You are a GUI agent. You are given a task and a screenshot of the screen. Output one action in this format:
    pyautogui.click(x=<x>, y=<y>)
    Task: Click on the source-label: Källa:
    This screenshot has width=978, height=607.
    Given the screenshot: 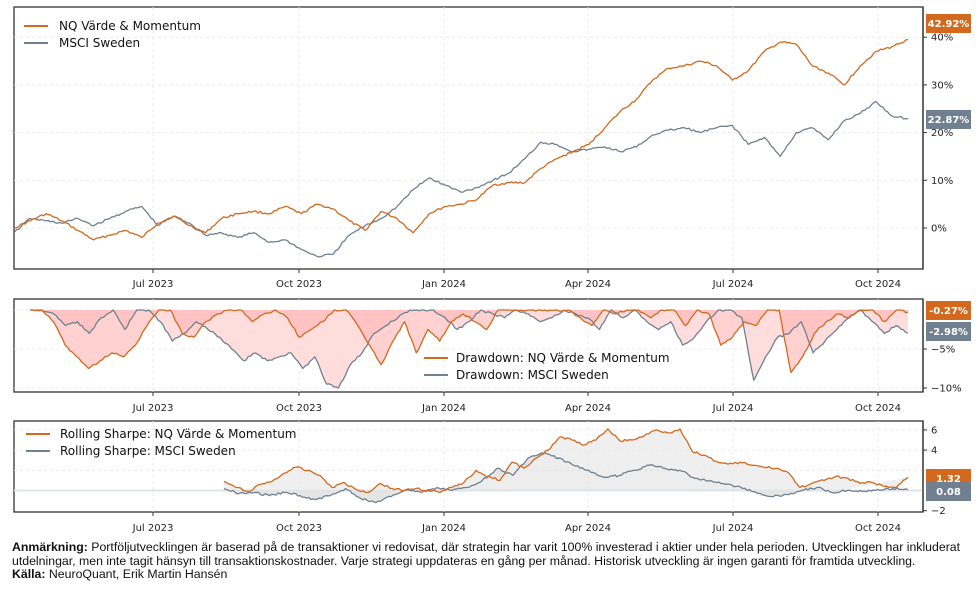 What is the action you would take?
    pyautogui.click(x=29, y=574)
    